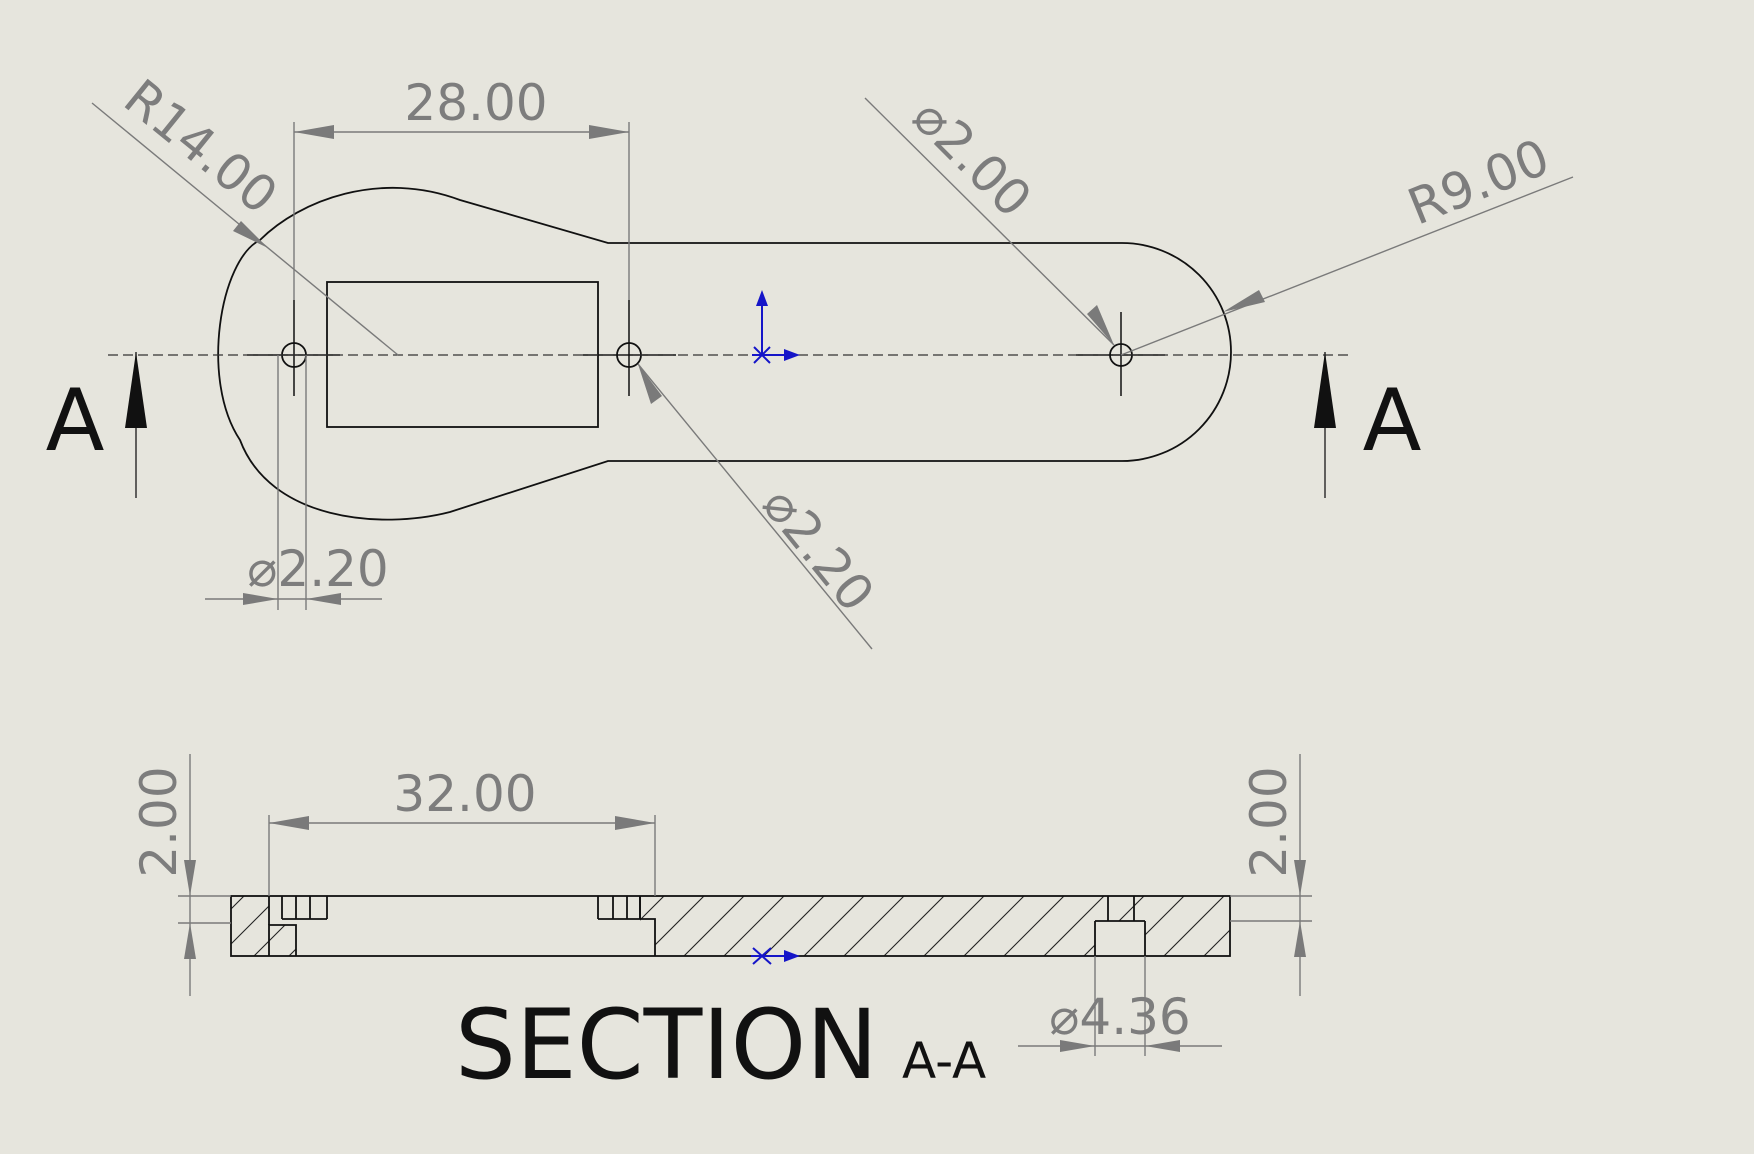 The height and width of the screenshot is (1154, 1754). Describe the element at coordinates (1269, 821) in the screenshot. I see `dim-thickness-right-text: 2.00` at that location.